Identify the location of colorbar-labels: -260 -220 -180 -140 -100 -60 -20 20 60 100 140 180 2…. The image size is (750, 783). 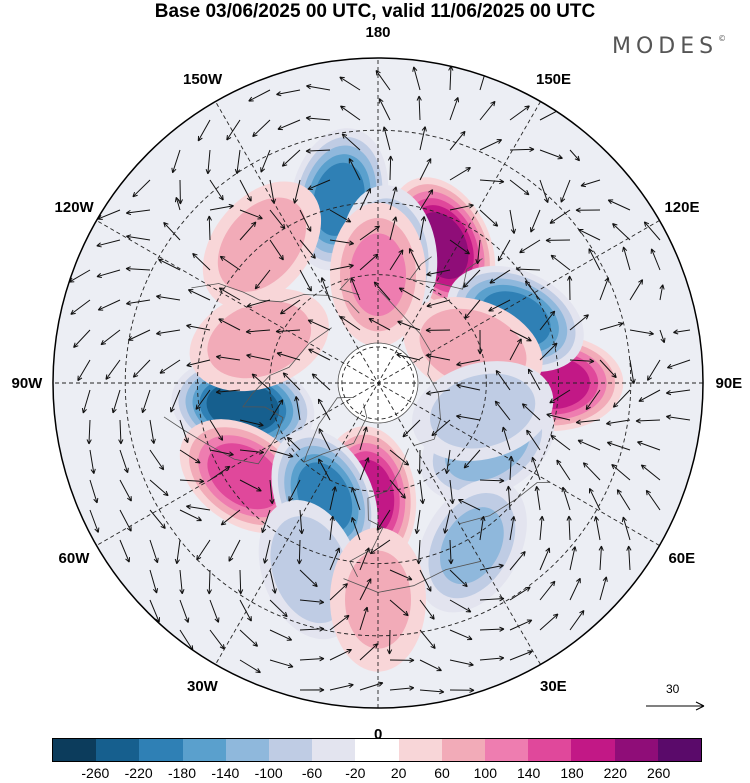
(375, 774).